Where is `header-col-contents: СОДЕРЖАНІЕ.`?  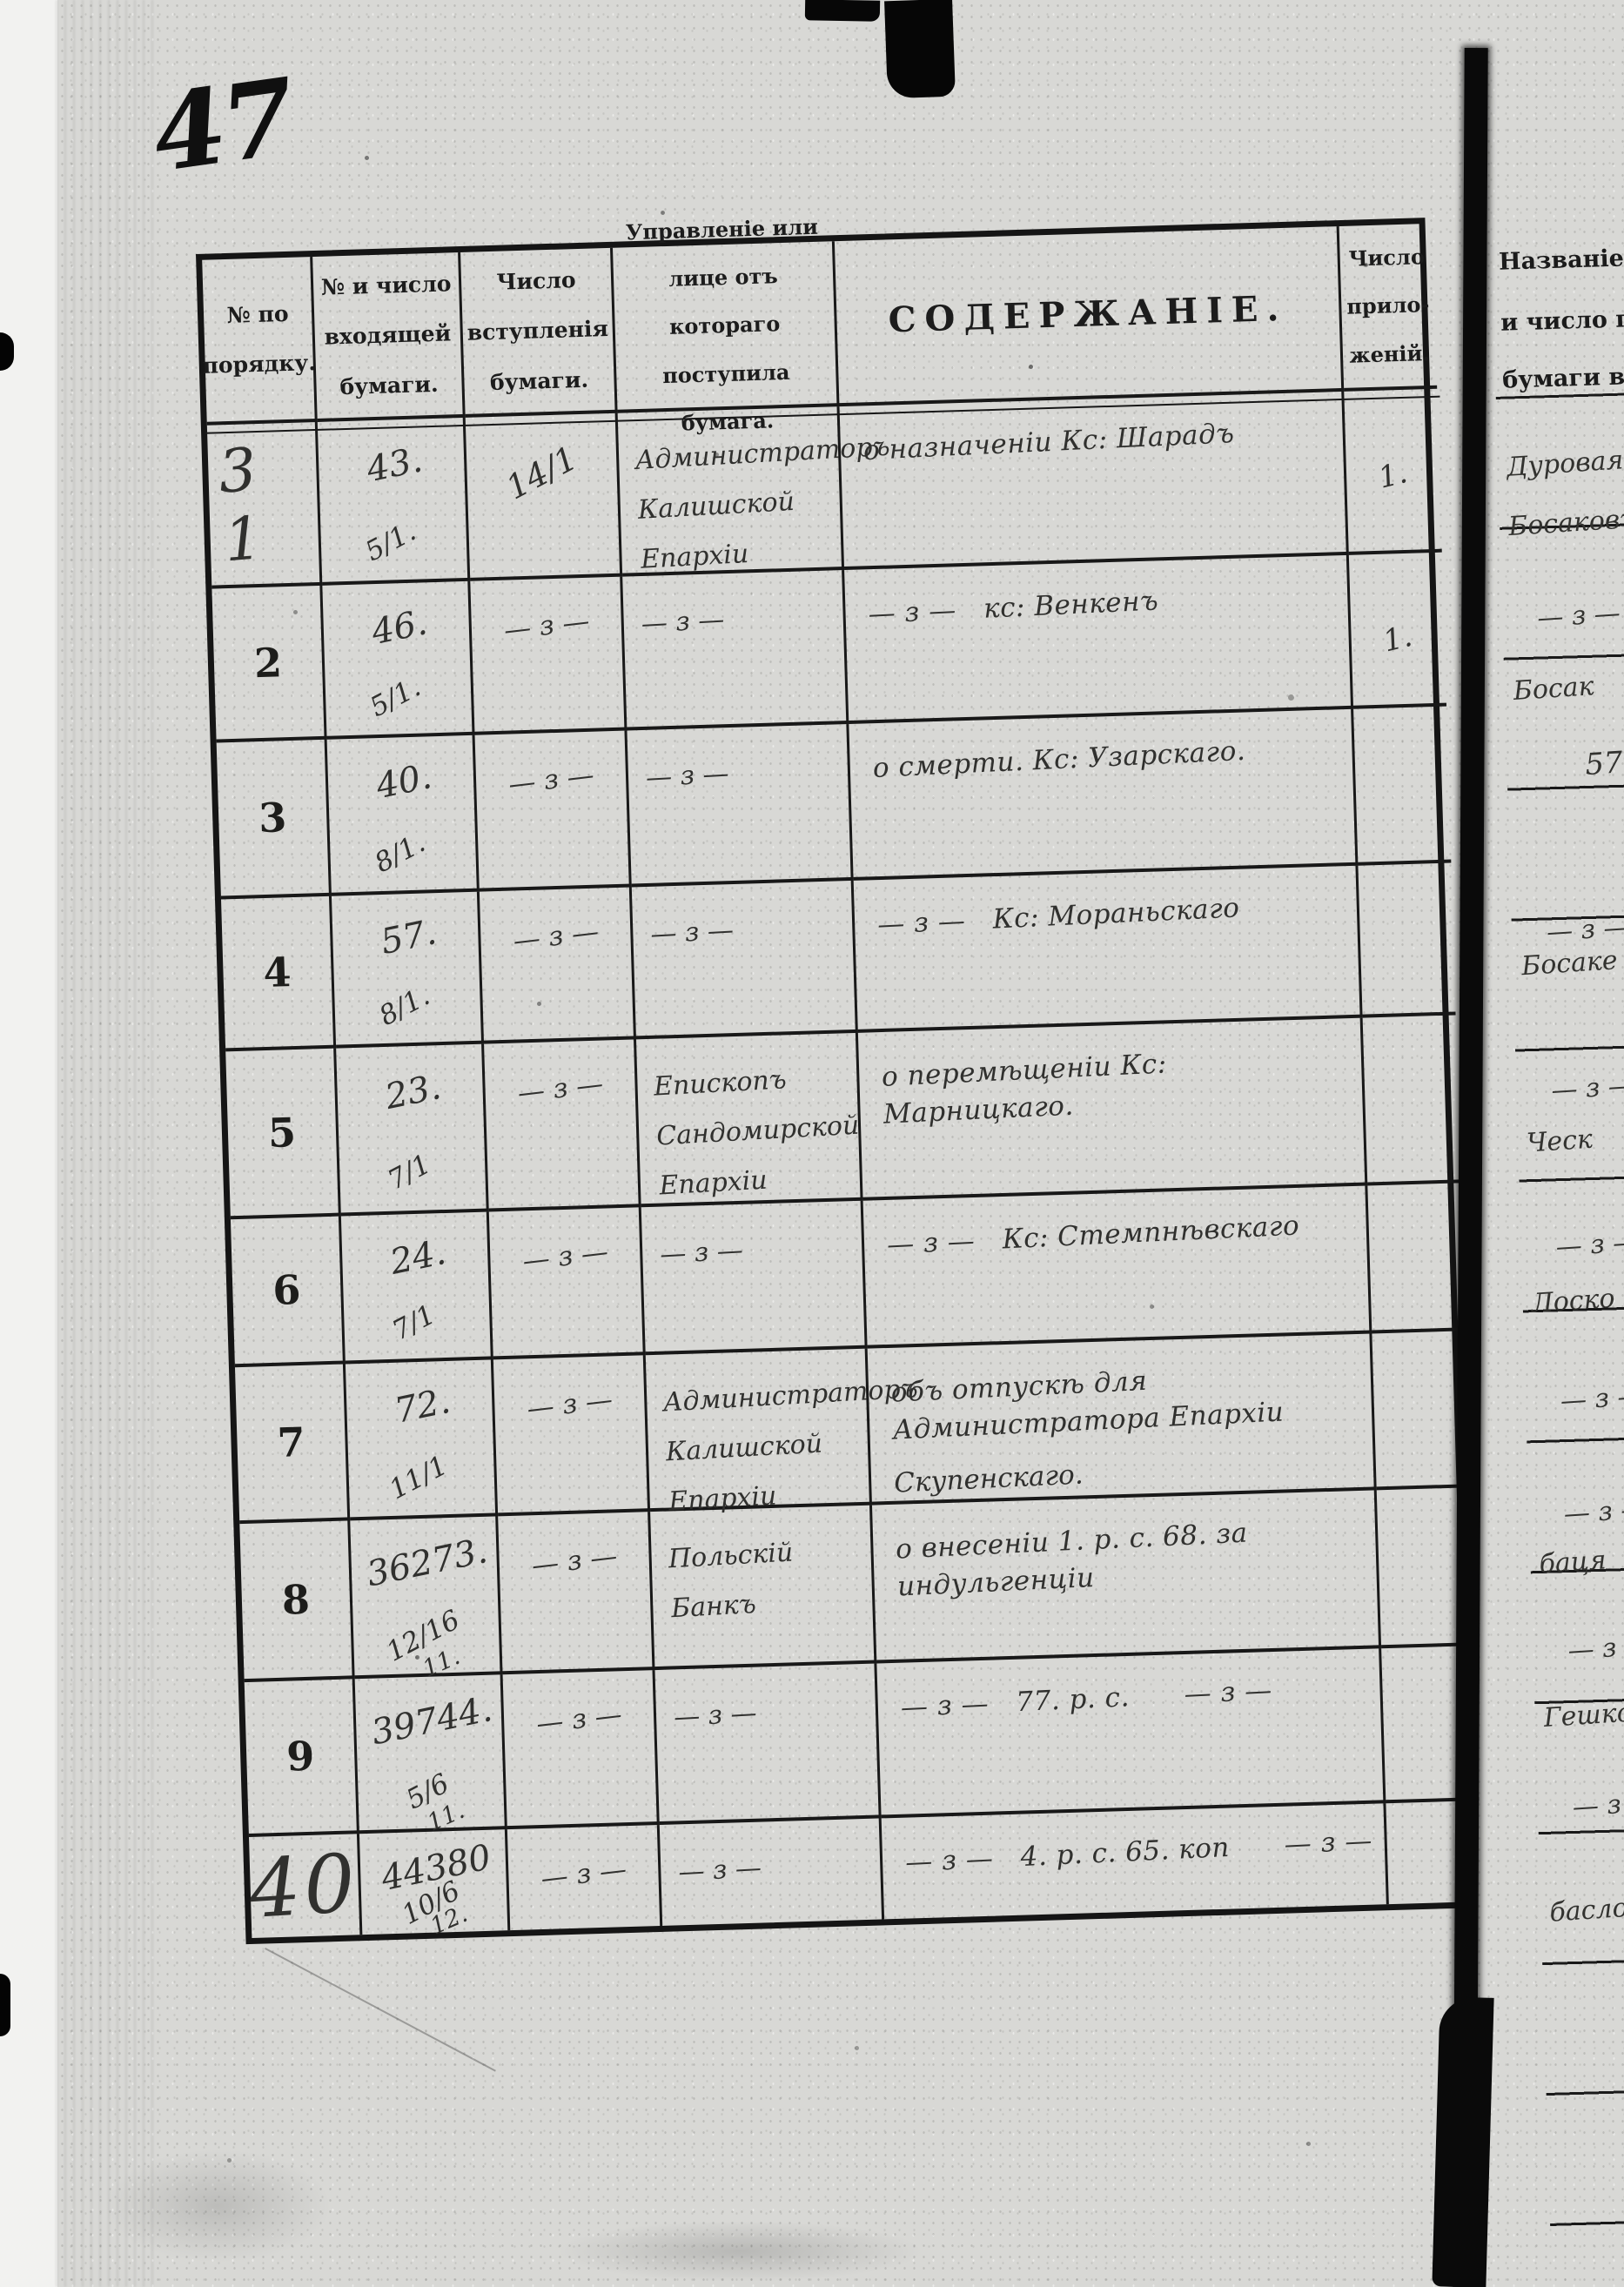
header-col-contents: СОДЕРЖАНІЕ. is located at coordinates (1089, 316).